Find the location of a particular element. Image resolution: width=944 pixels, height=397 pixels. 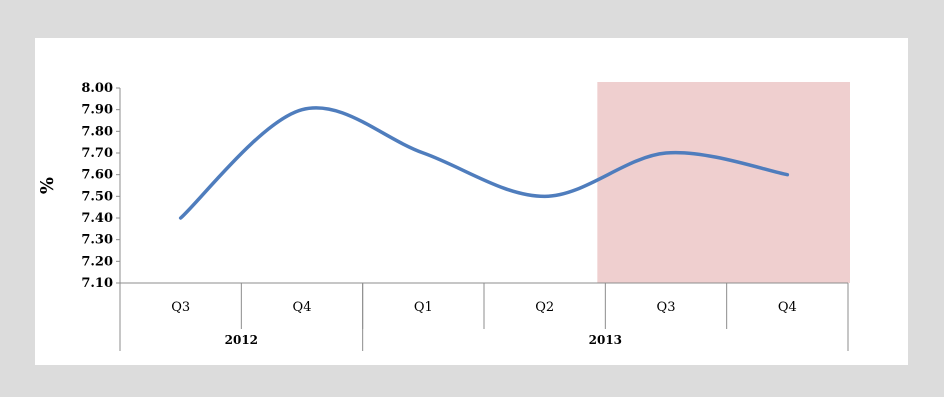

y-tick-label: 7.30 is located at coordinates (97, 240).